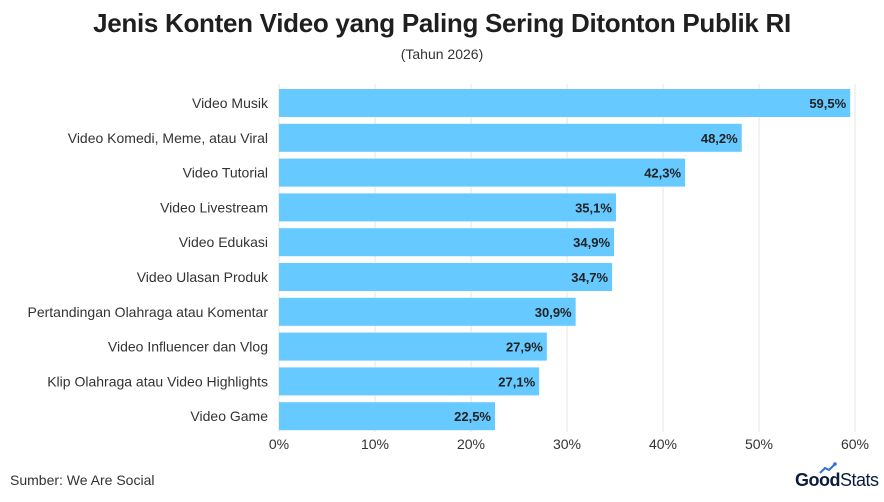 Image resolution: width=884 pixels, height=502 pixels. I want to click on value-label: 27,9%, so click(524, 347).